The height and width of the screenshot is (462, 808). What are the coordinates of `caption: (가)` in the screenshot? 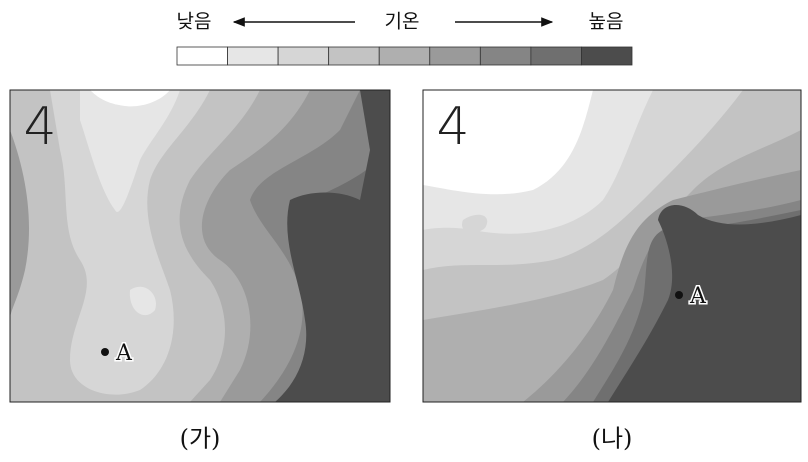 It's located at (200, 439).